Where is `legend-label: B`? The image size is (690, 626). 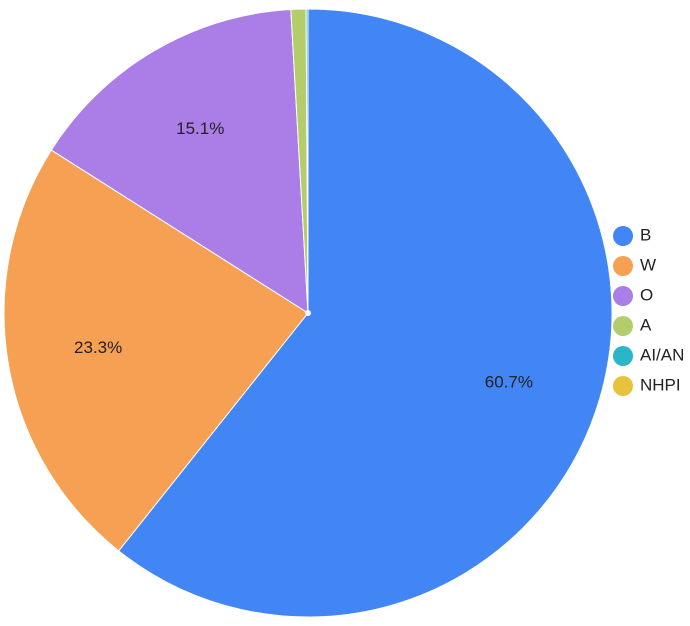 legend-label: B is located at coordinates (645, 234).